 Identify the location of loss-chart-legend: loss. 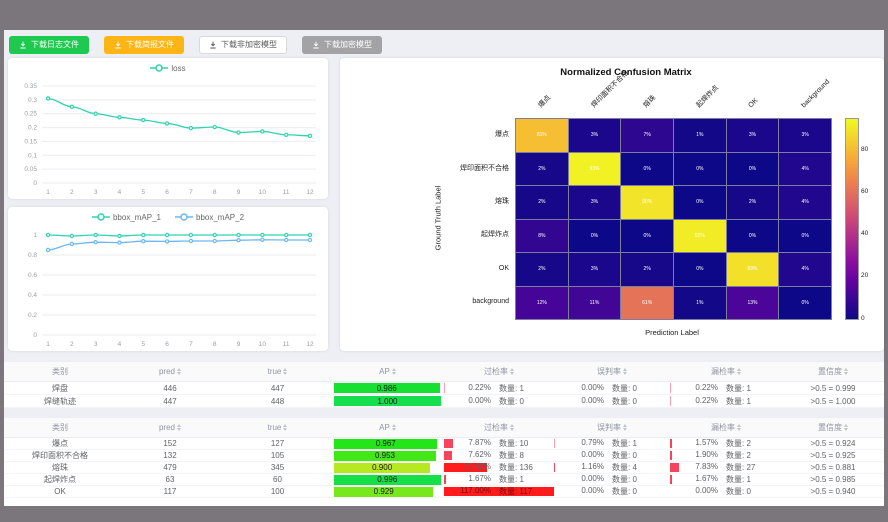
(168, 68).